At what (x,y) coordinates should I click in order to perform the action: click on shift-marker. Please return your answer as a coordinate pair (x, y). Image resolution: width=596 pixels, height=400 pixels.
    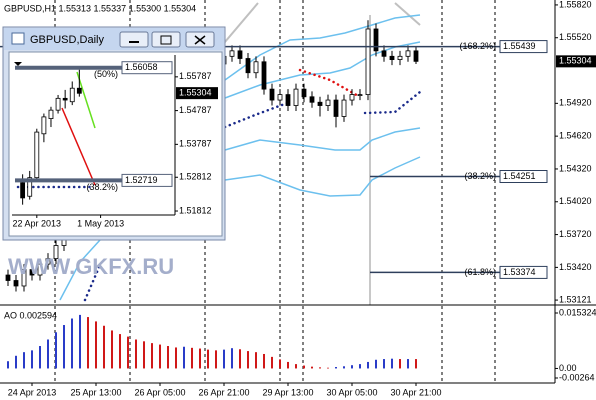
    Looking at the image, I should click on (18, 64).